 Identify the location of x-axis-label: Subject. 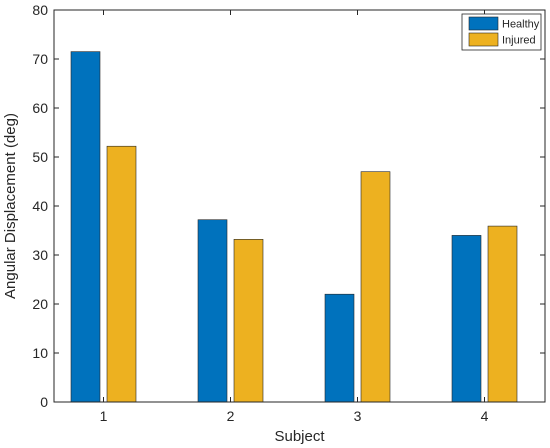
(299, 436).